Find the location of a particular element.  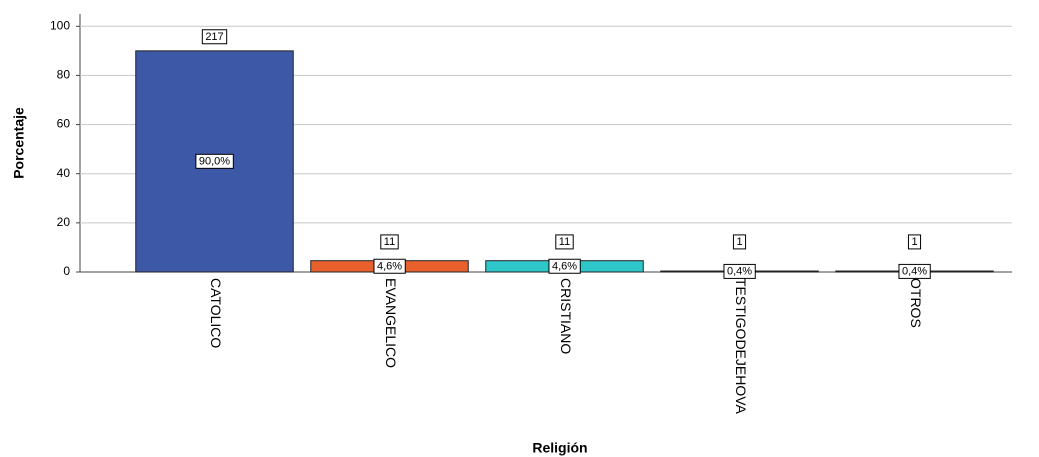

y-tick-label: 80 is located at coordinates (64, 75).